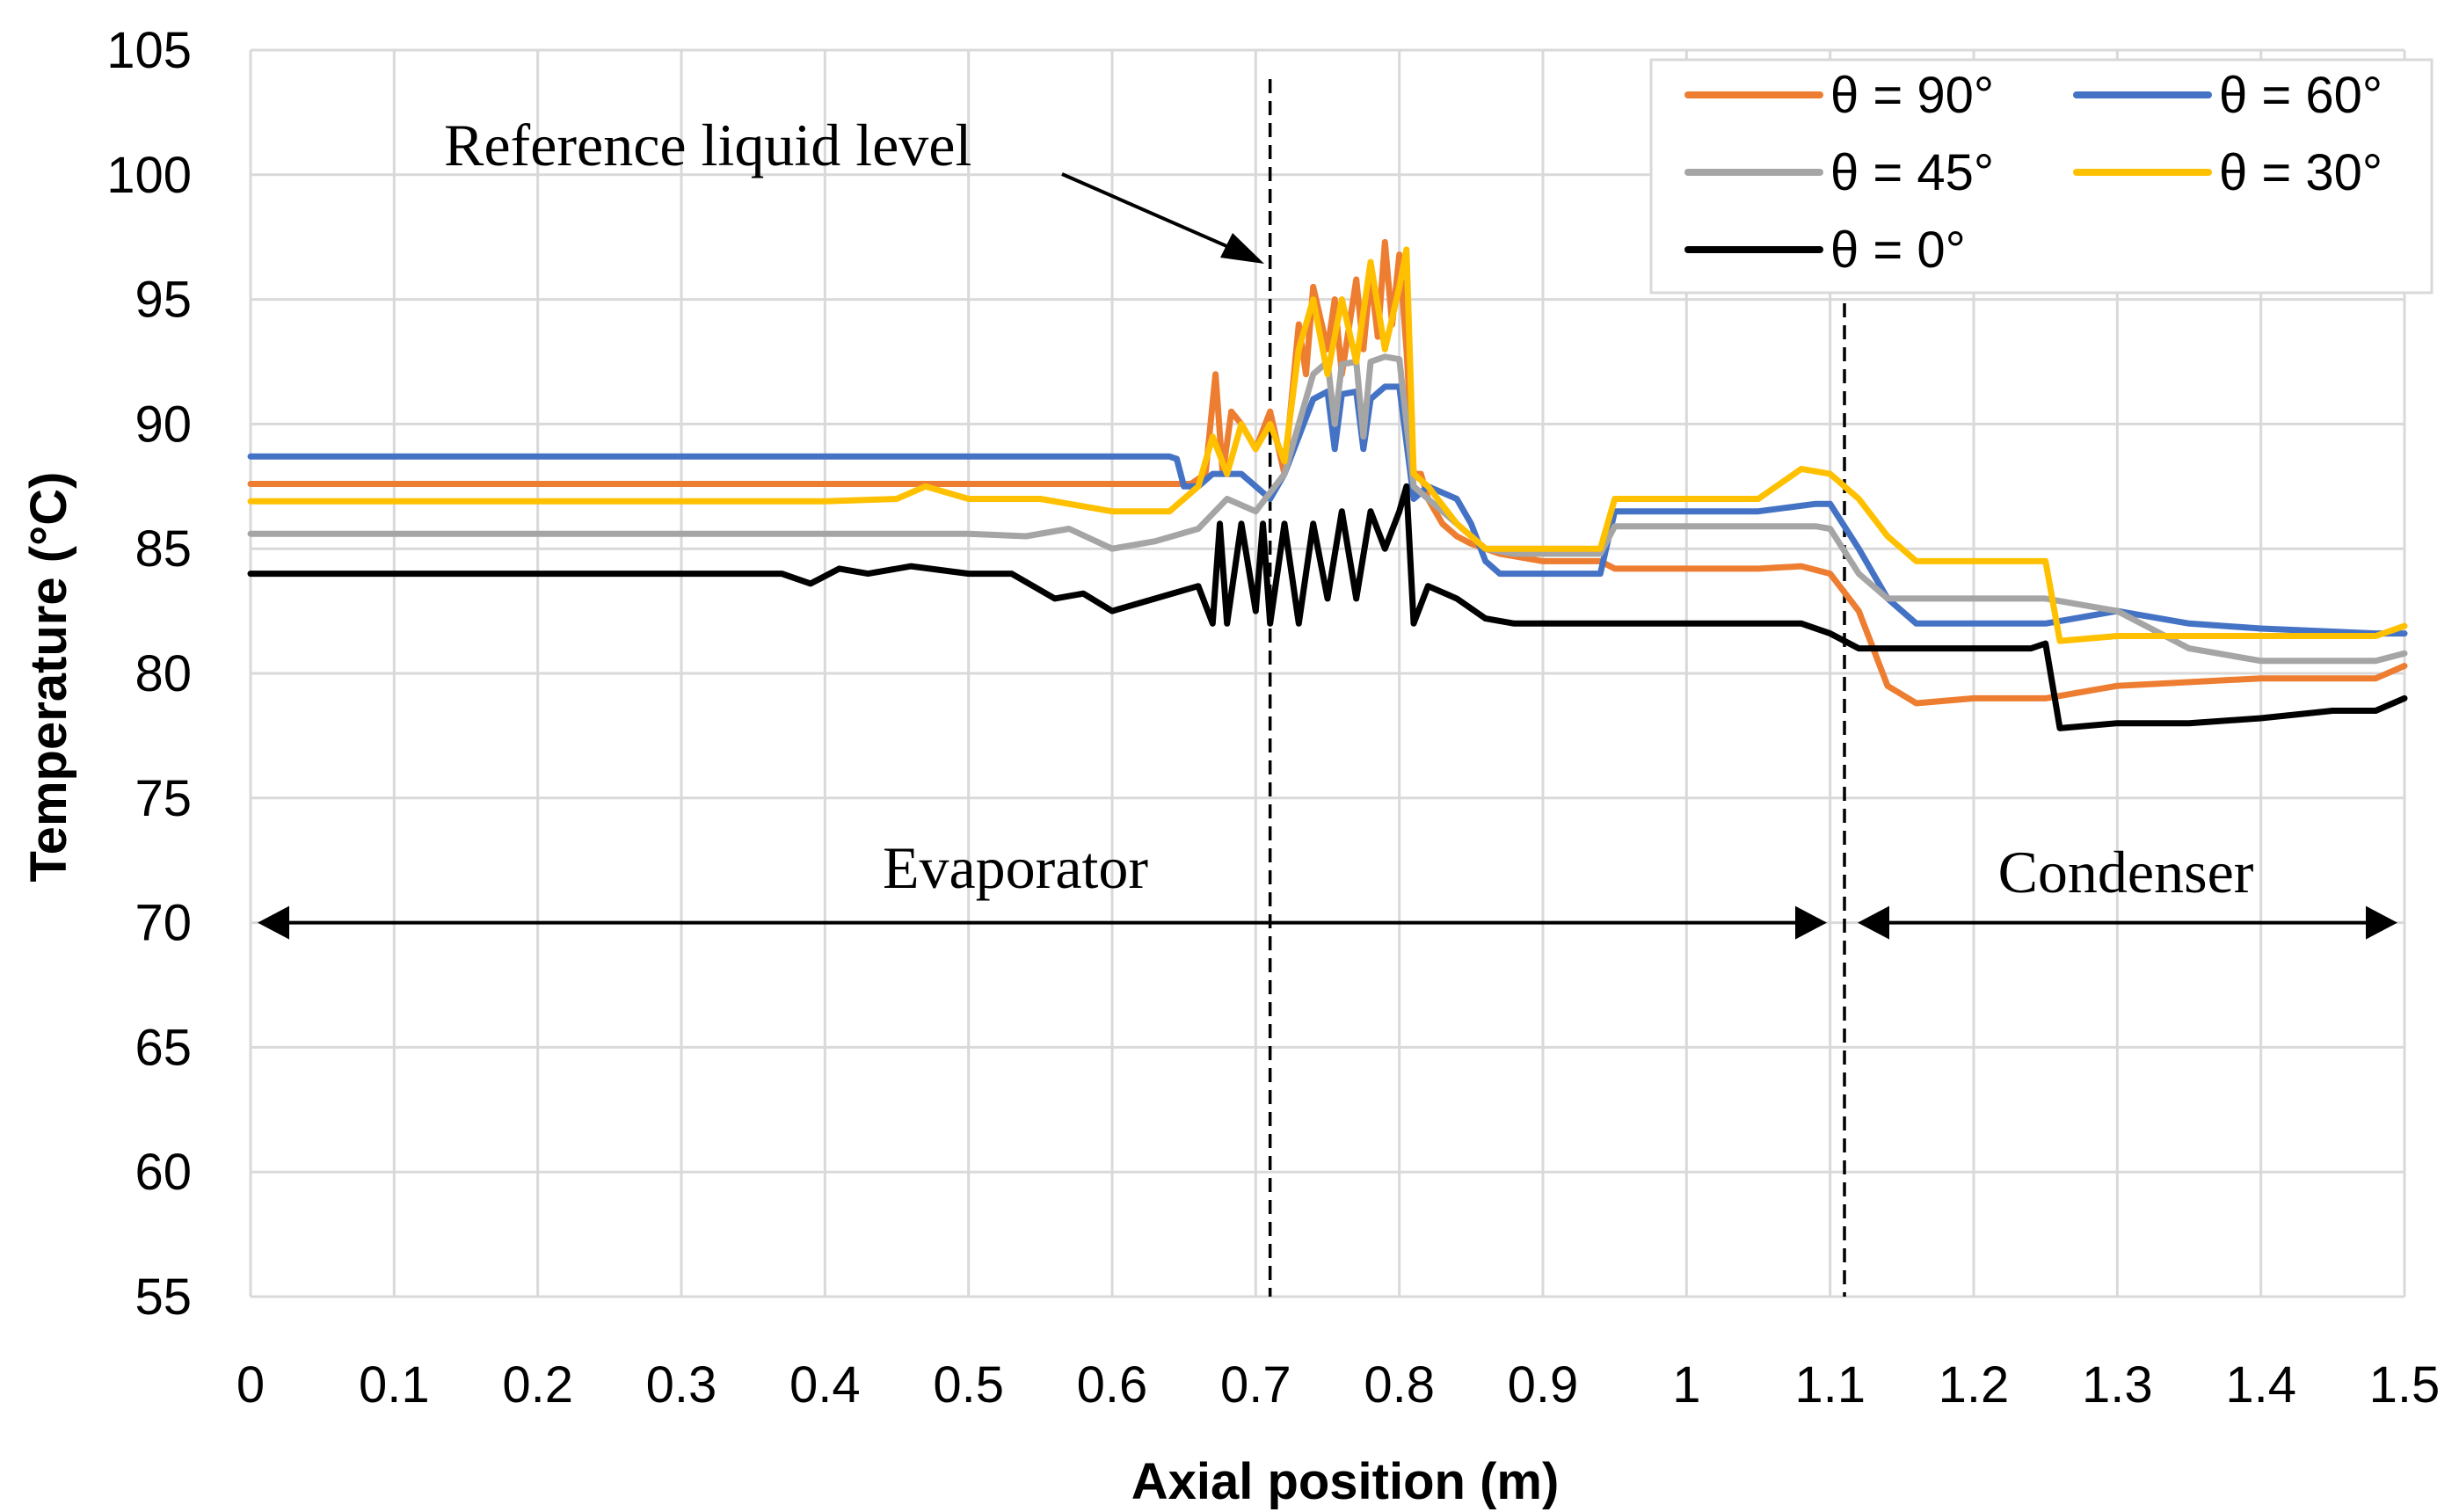 The width and height of the screenshot is (2459, 1512). Describe the element at coordinates (1399, 1385) in the screenshot. I see `x-tick-label: 0.8` at that location.